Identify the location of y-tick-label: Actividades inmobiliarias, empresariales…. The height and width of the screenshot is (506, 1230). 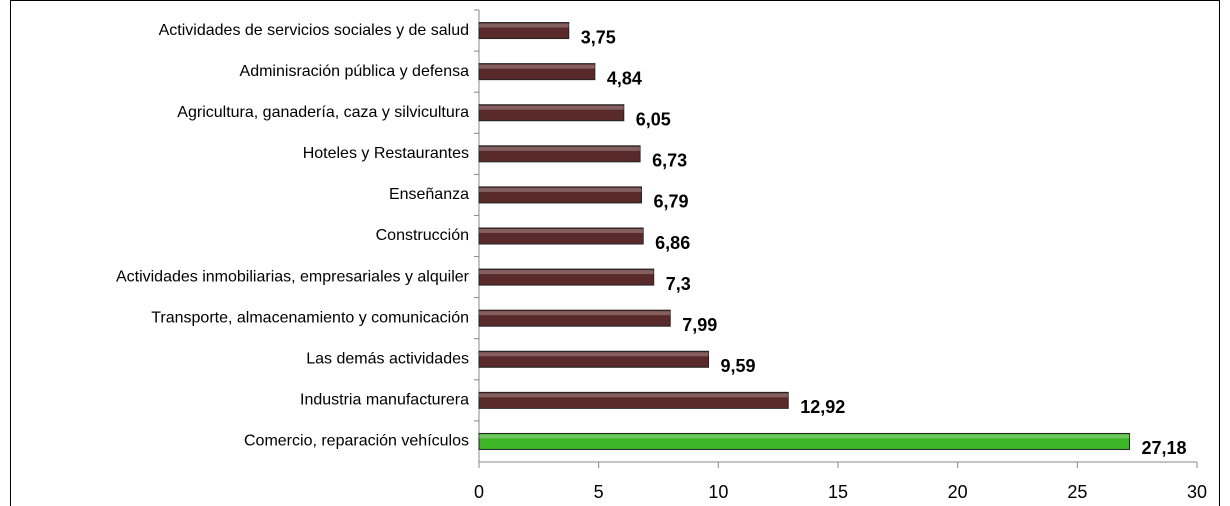
(293, 276).